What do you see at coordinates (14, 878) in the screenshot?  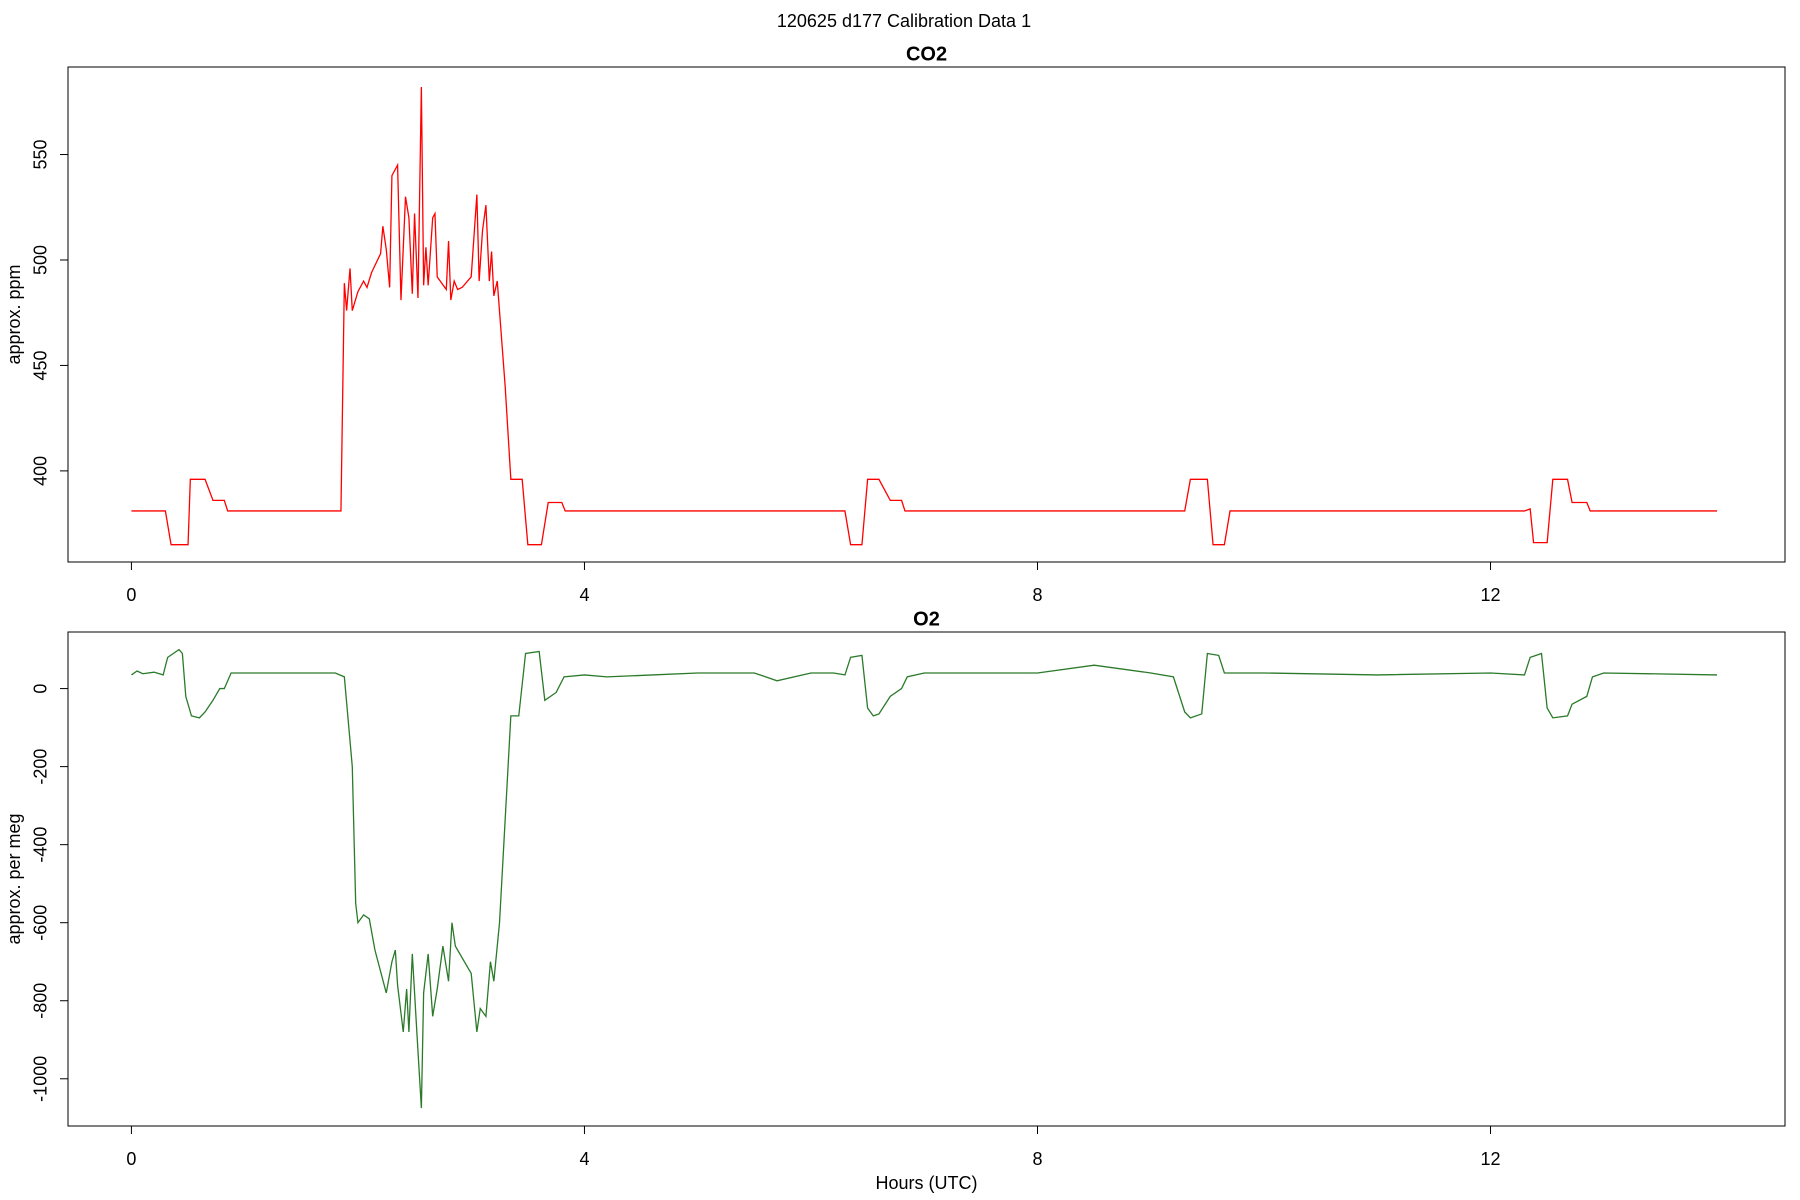 I see `y-axis-label: approx. per meg` at bounding box center [14, 878].